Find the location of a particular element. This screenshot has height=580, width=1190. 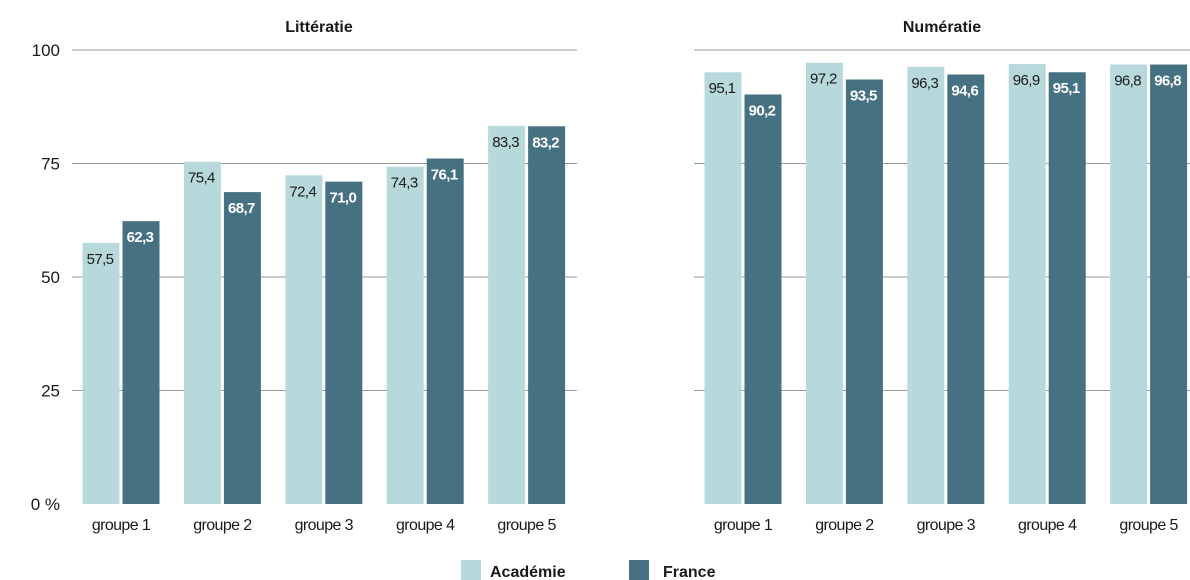

data-label-academie-groupe-1: 95,1 is located at coordinates (722, 88).